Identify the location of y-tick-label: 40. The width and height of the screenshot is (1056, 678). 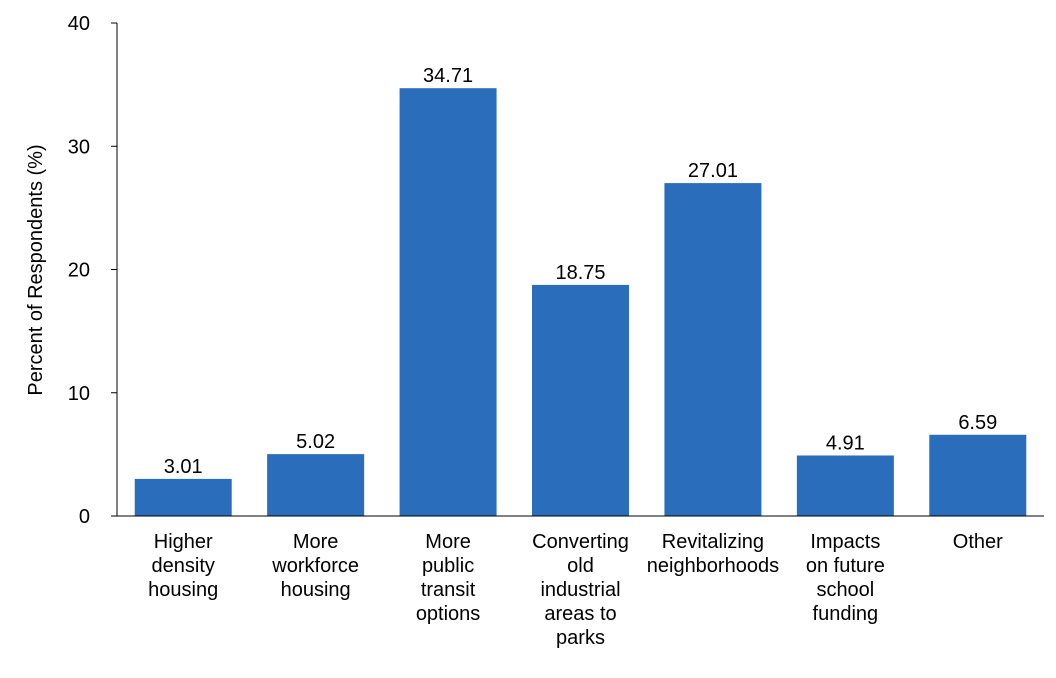
(79, 24).